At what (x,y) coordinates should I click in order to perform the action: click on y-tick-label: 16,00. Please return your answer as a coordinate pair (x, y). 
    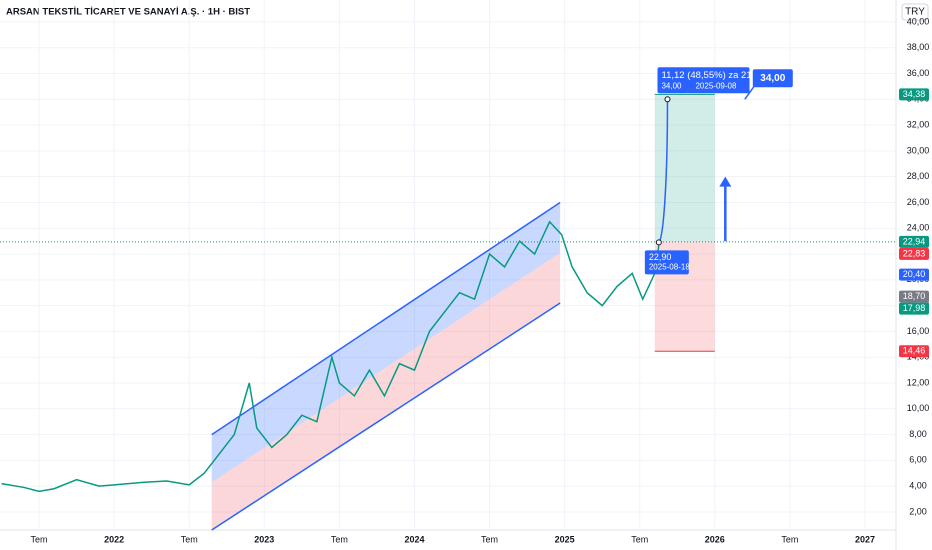
    Looking at the image, I should click on (918, 331).